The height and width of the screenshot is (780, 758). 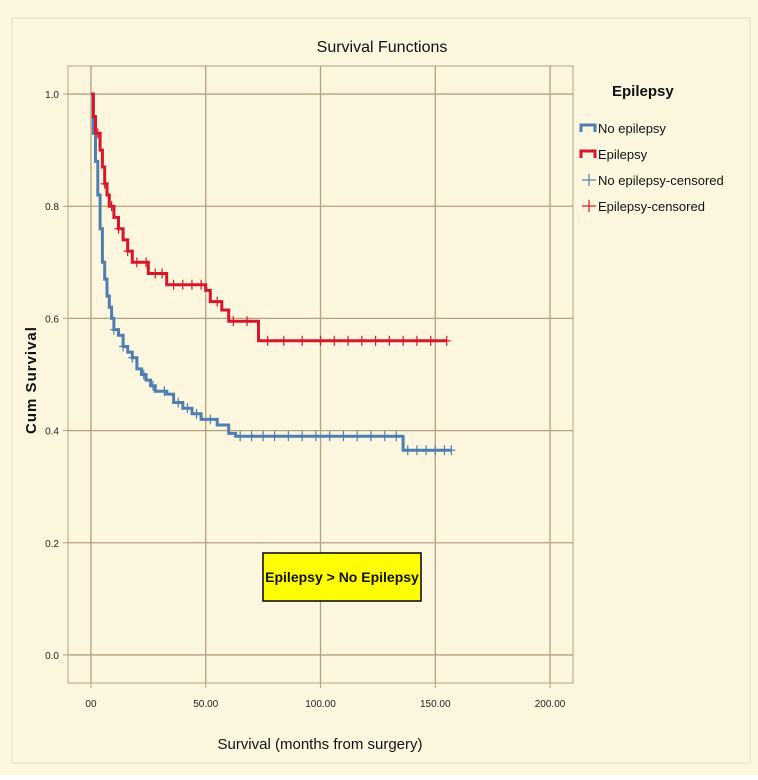 I want to click on annotation-box: Epilepsy > No Epilepsy, so click(x=342, y=577).